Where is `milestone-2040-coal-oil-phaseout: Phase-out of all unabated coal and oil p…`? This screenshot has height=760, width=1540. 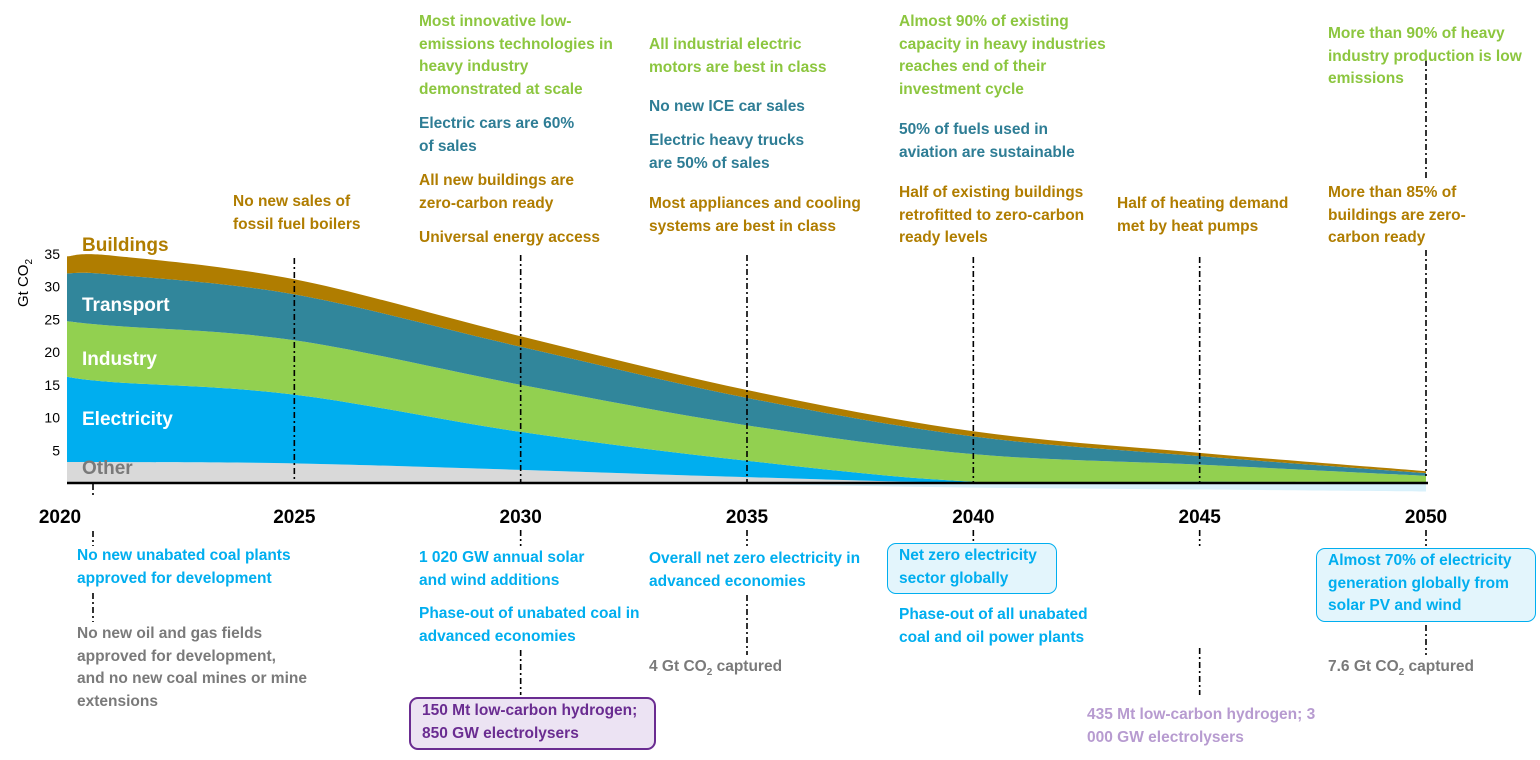
milestone-2040-coal-oil-phaseout: Phase-out of all unabated coal and oil p… is located at coordinates (993, 626).